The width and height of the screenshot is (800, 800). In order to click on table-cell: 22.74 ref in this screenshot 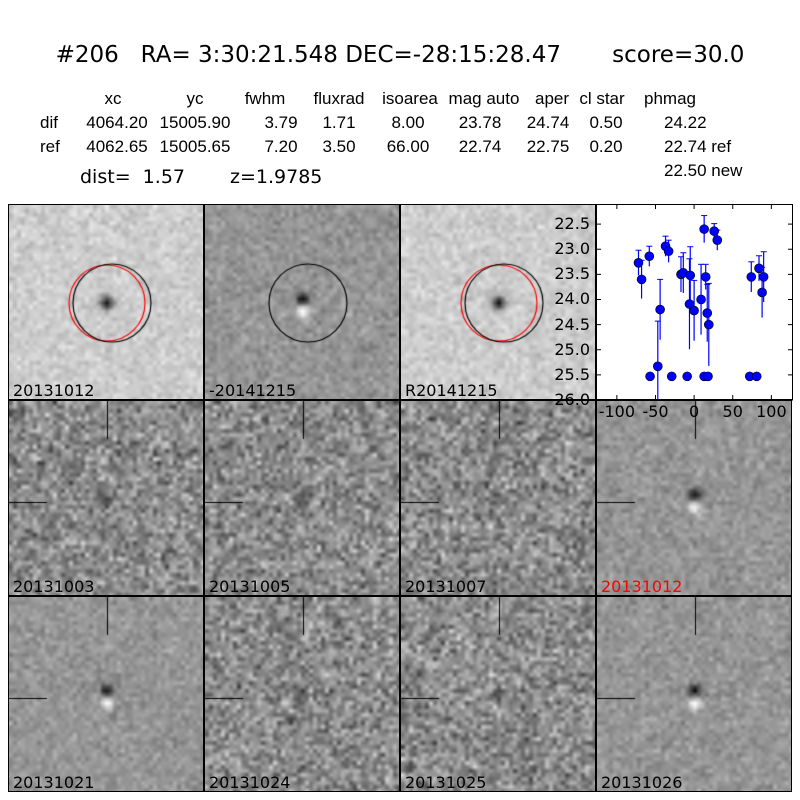, I will do `click(698, 146)`.